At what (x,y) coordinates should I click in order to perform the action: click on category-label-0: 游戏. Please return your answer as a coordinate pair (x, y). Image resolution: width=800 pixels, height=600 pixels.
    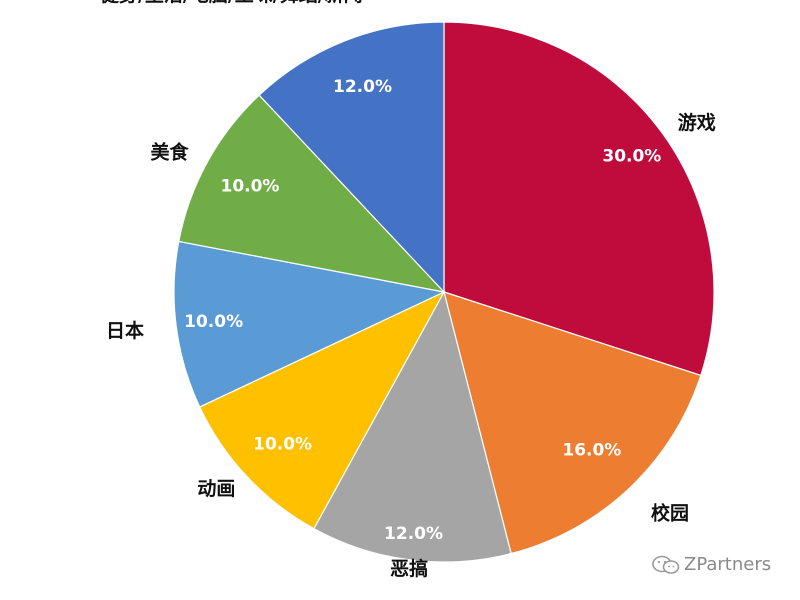
    Looking at the image, I should click on (697, 122).